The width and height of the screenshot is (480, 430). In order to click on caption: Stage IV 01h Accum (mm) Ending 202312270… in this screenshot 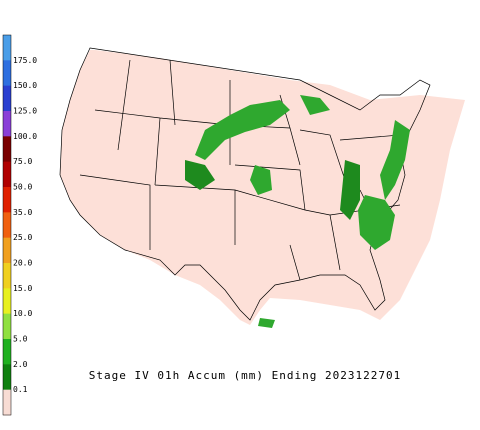, I will do `click(245, 375)`.